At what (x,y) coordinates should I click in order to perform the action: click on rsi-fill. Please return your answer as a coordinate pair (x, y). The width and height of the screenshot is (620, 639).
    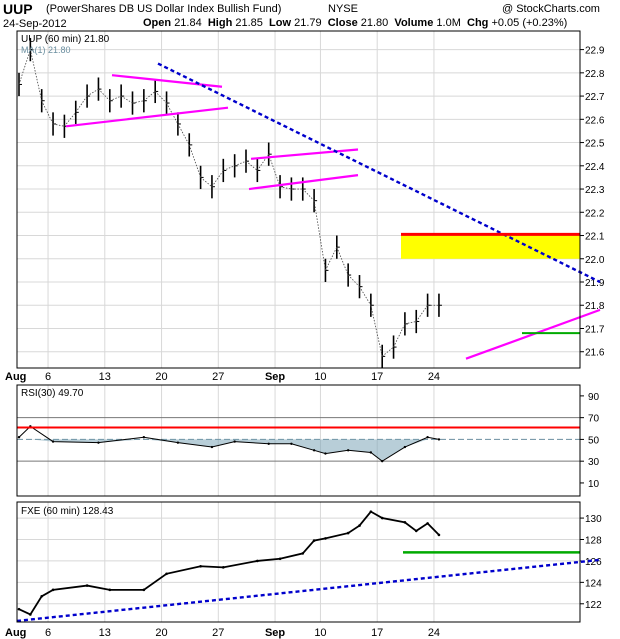
    Looking at the image, I should click on (229, 450).